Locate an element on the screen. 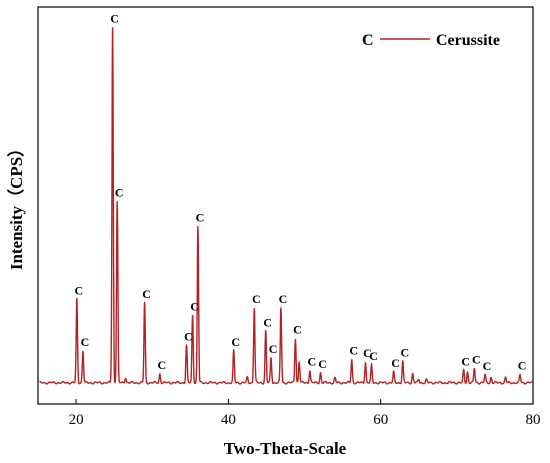 This screenshot has width=550, height=463. legend-marker-label: C is located at coordinates (368, 40).